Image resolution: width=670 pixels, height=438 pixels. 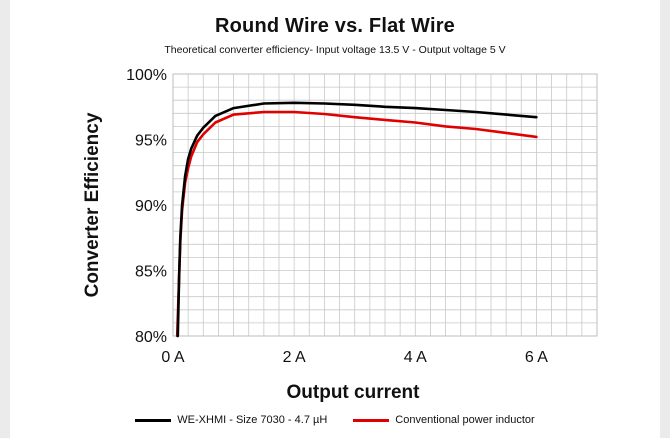 I want to click on y-tick-label: 95%, so click(x=151, y=141).